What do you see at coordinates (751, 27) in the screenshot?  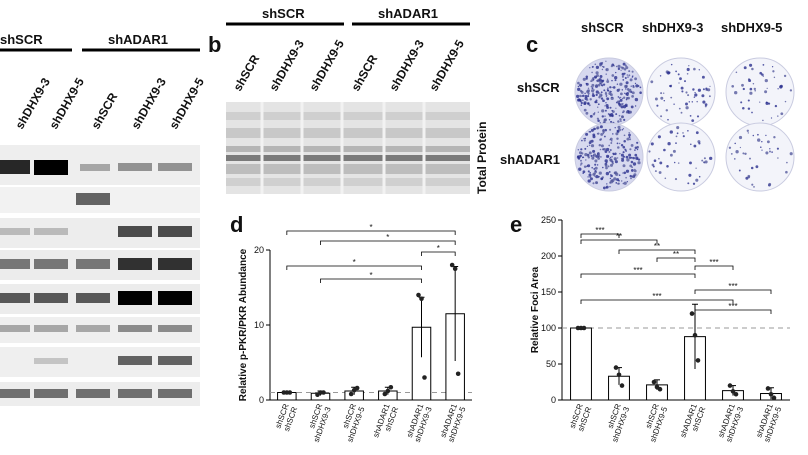 I see `panel-c-col-header: shDHX9-5` at bounding box center [751, 27].